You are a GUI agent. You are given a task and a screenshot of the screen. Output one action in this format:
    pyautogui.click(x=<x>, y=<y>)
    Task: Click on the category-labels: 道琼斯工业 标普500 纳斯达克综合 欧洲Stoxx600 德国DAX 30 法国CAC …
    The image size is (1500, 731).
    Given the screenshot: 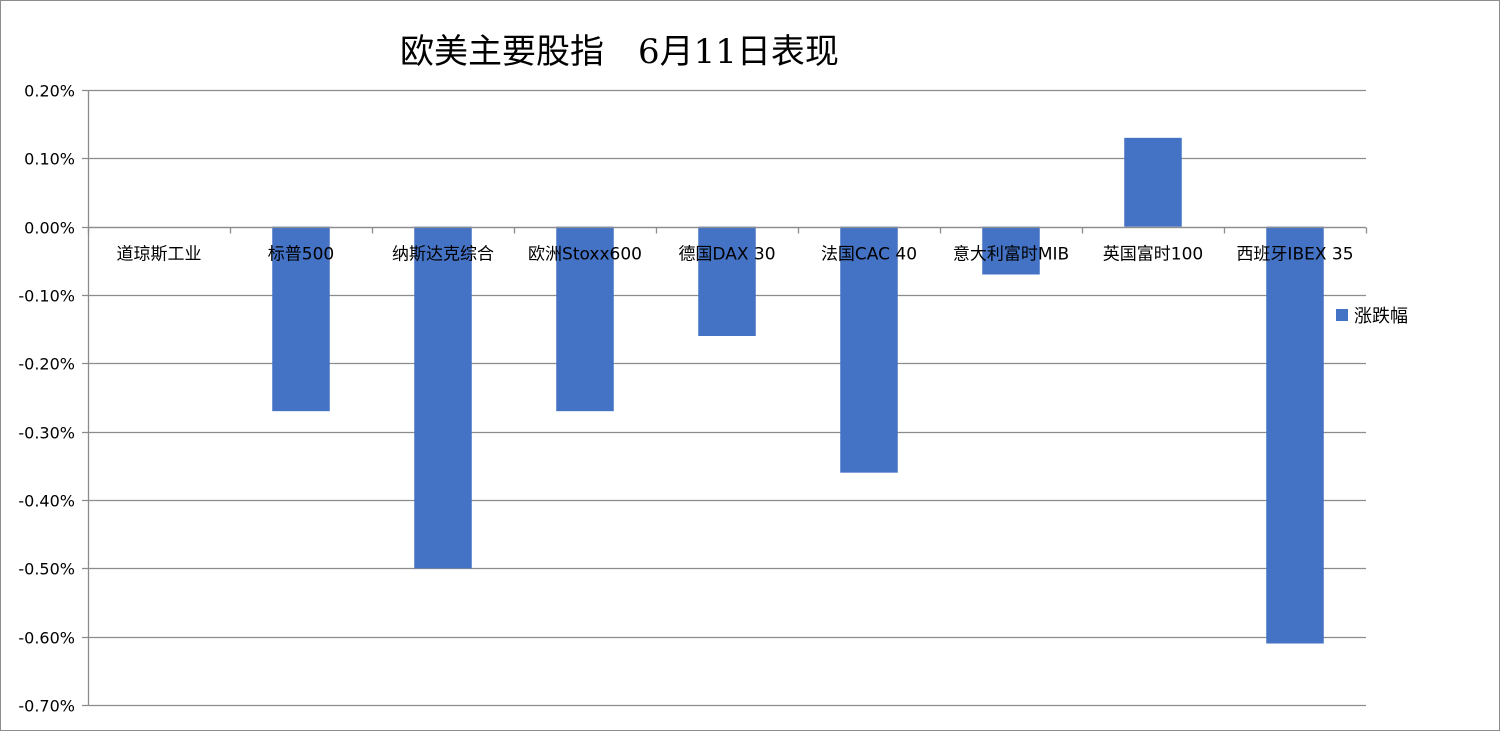 What is the action you would take?
    pyautogui.click(x=735, y=255)
    